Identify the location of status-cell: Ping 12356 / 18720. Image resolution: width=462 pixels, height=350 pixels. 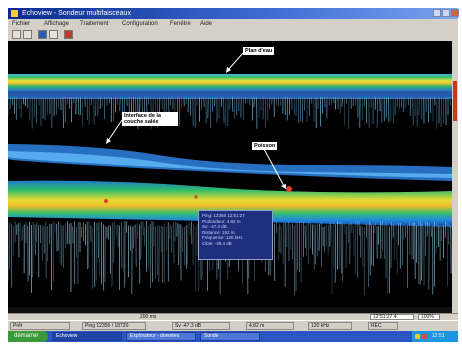
(114, 326).